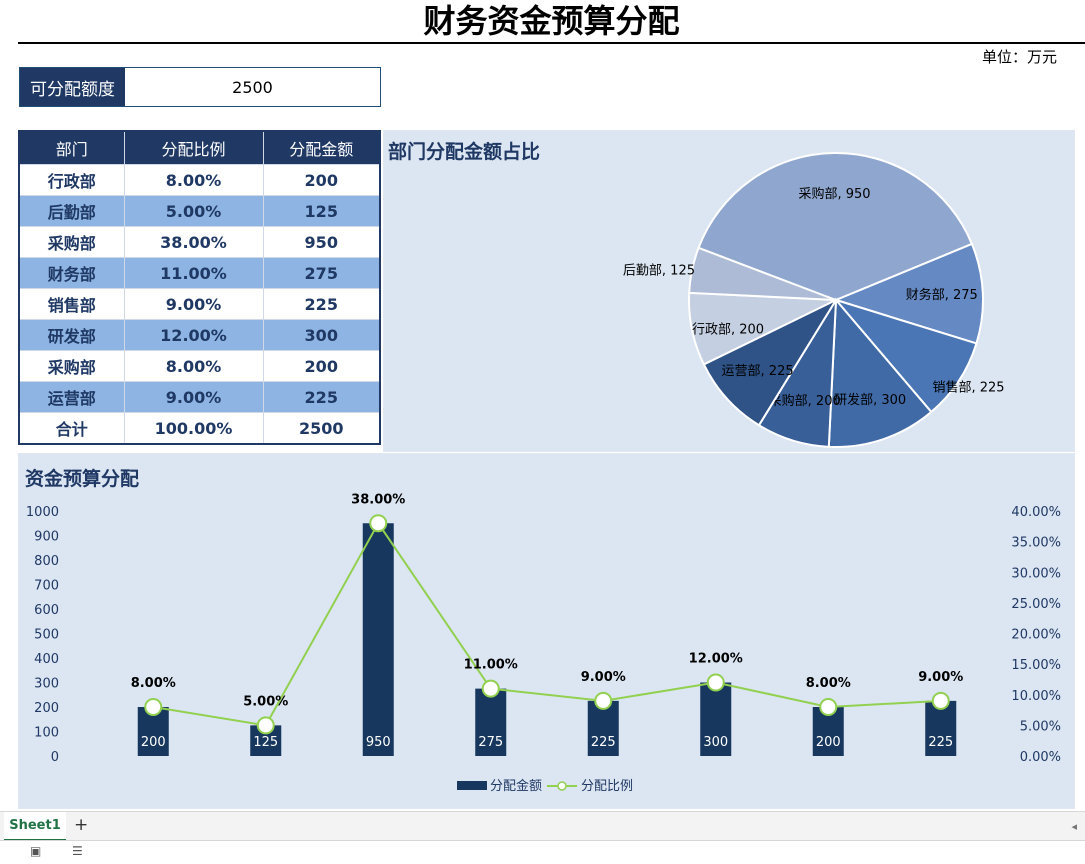 This screenshot has width=1085, height=864. Describe the element at coordinates (1036, 512) in the screenshot. I see `y-axis-right-tick: 40.00%` at that location.